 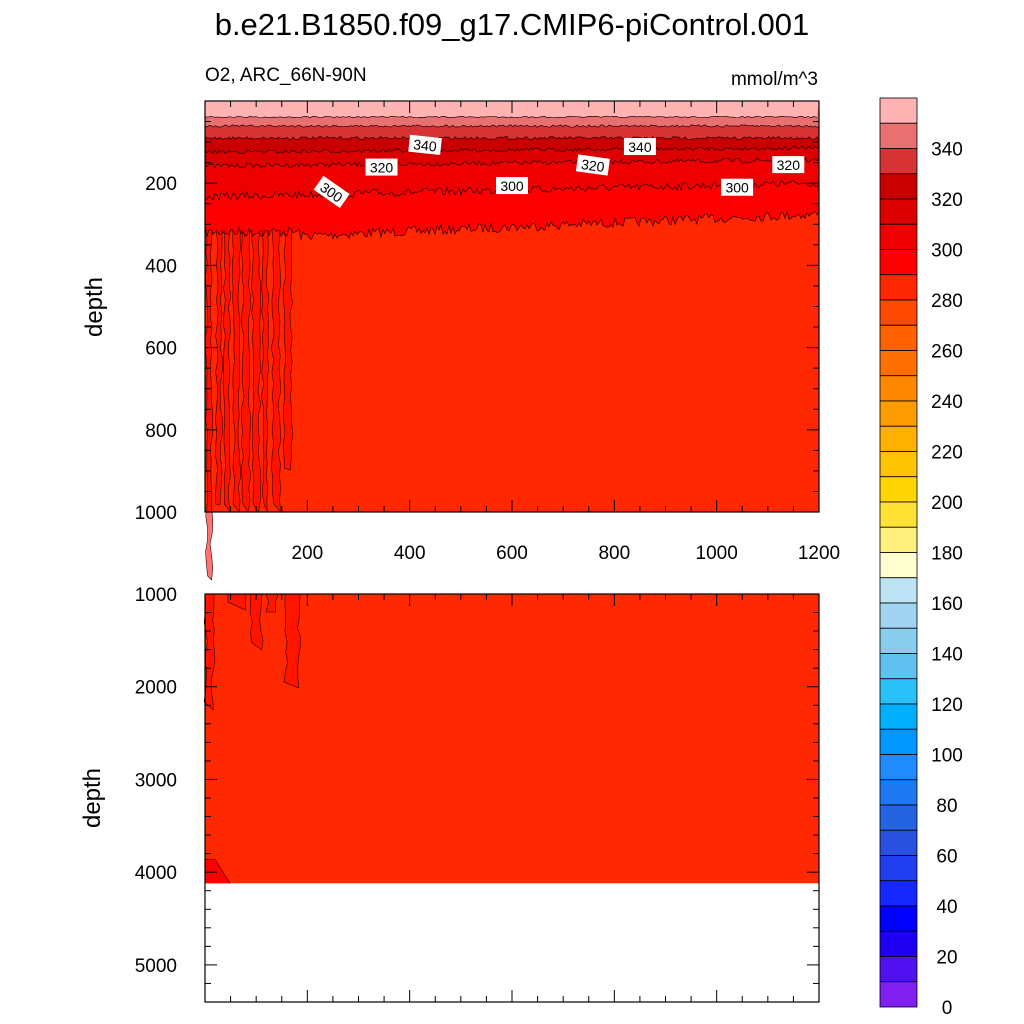 I want to click on colorbar-label: 0, so click(x=947, y=1008).